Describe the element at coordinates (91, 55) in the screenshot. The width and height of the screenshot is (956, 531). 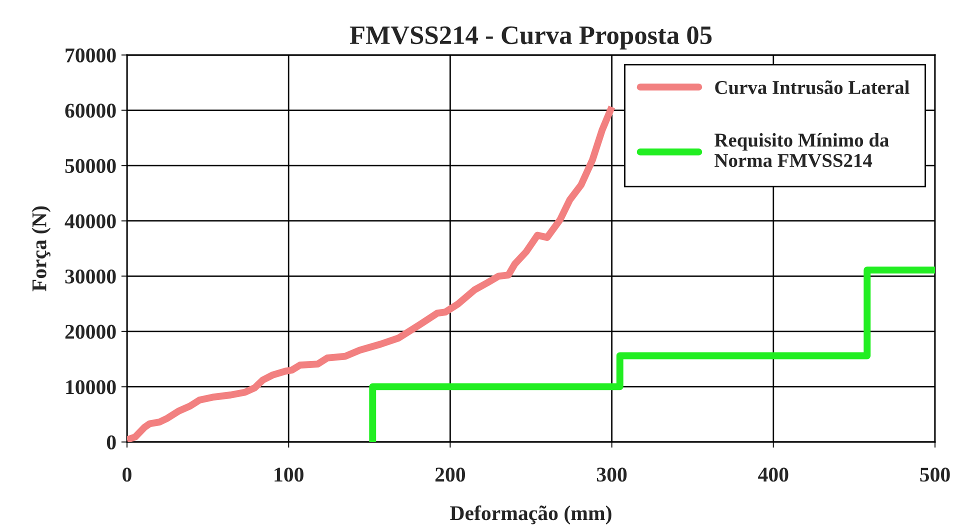
I see `y-tick-label: 70000` at that location.